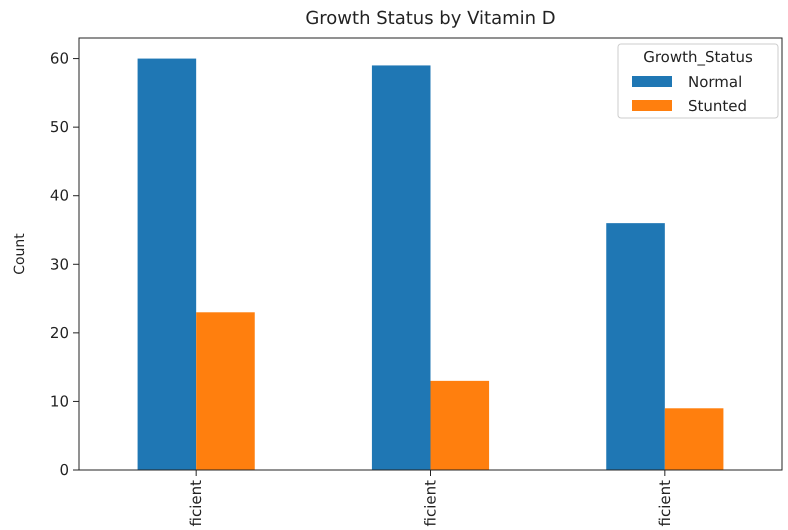  What do you see at coordinates (20, 253) in the screenshot?
I see `y-axis-title: Count` at bounding box center [20, 253].